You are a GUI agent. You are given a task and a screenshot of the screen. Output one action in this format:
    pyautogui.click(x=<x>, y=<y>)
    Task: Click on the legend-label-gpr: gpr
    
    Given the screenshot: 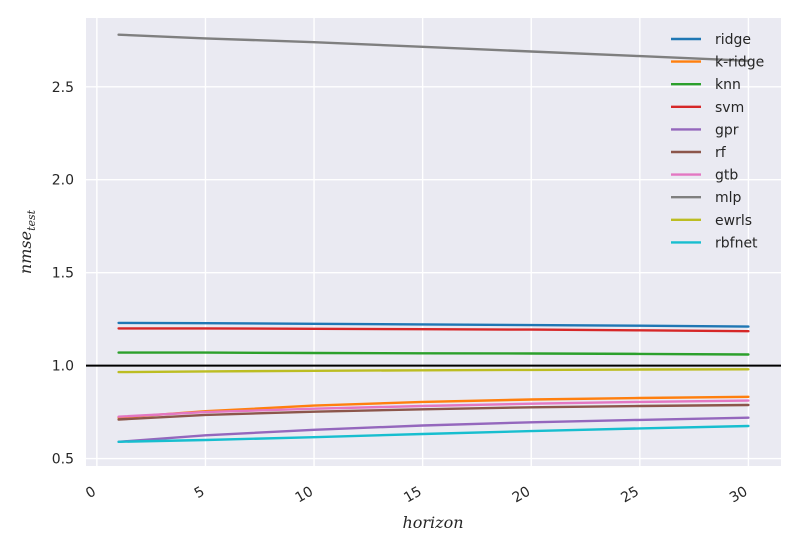 What is the action you would take?
    pyautogui.click(x=727, y=130)
    